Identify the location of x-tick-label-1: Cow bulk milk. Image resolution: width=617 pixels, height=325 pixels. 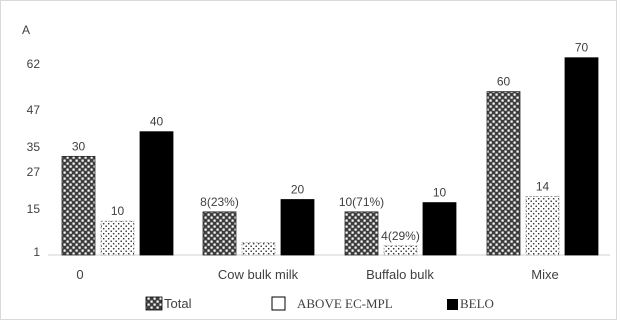
(258, 274).